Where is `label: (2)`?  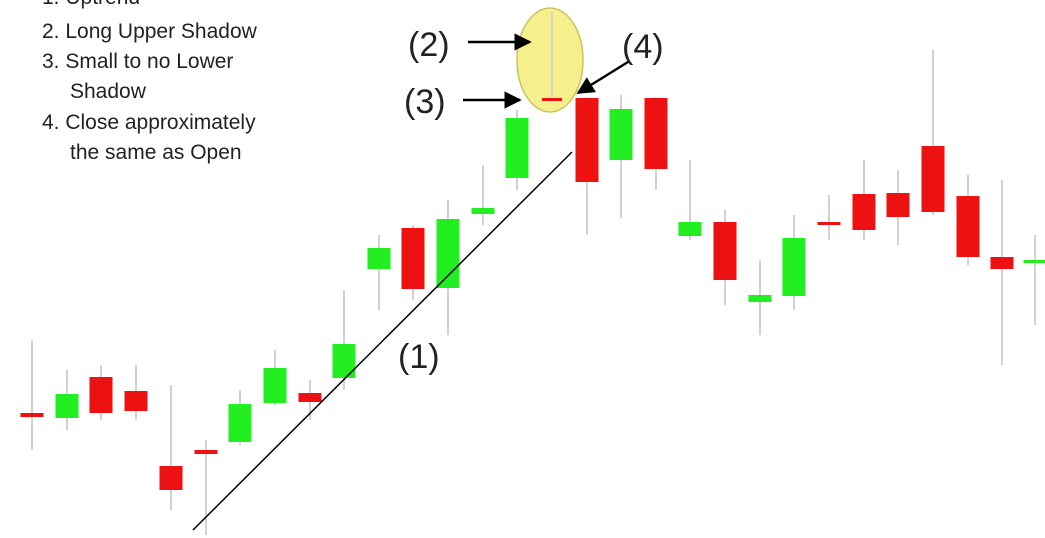 label: (2) is located at coordinates (429, 45).